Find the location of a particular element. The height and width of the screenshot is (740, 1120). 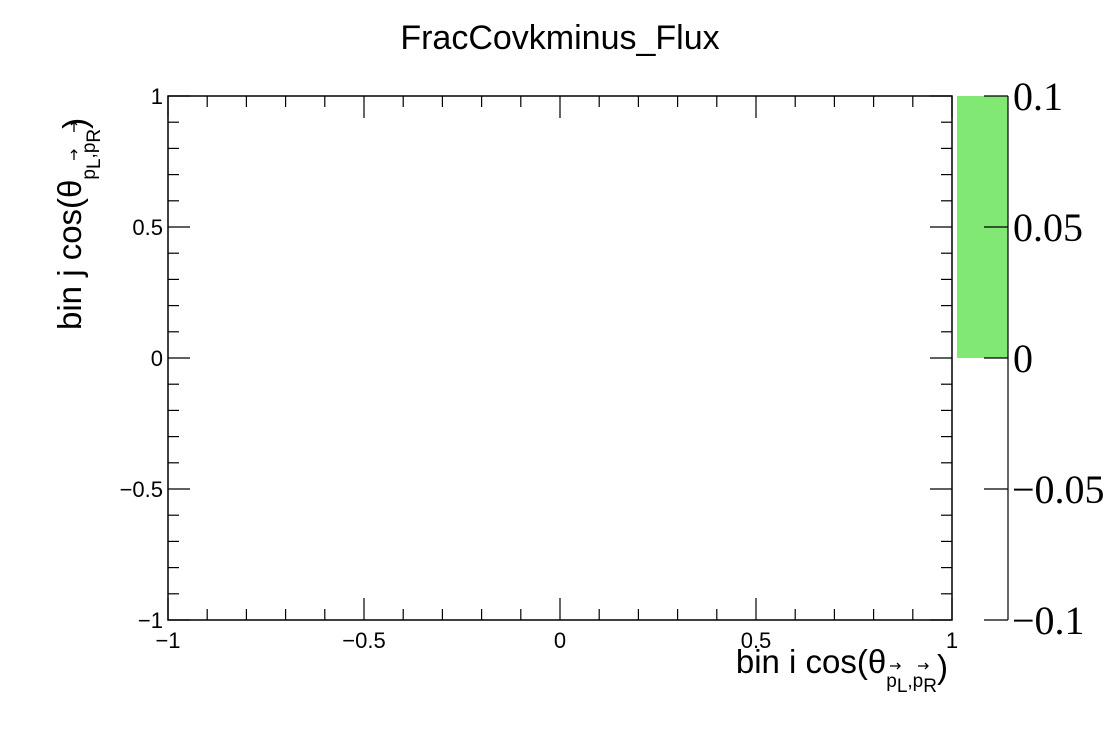

x-tick-label: 1 is located at coordinates (952, 640).